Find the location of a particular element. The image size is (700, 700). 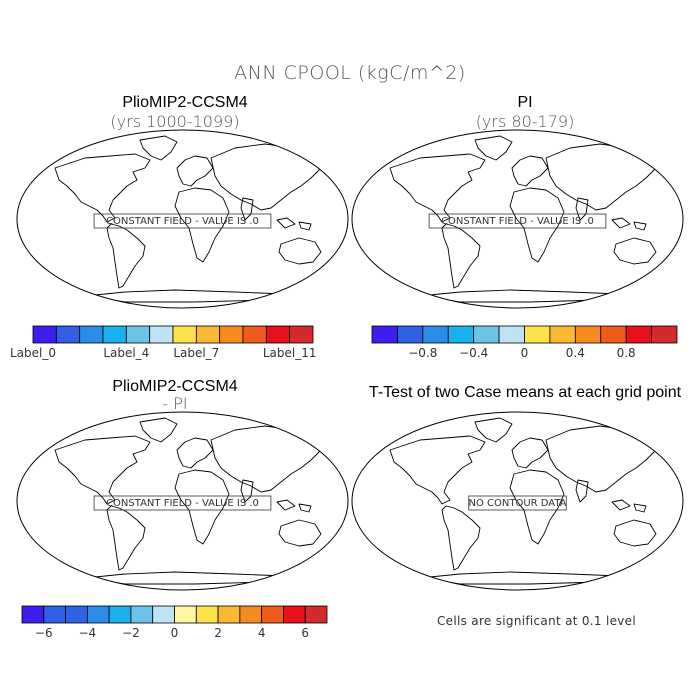

colorbar-label: 2 is located at coordinates (218, 633).